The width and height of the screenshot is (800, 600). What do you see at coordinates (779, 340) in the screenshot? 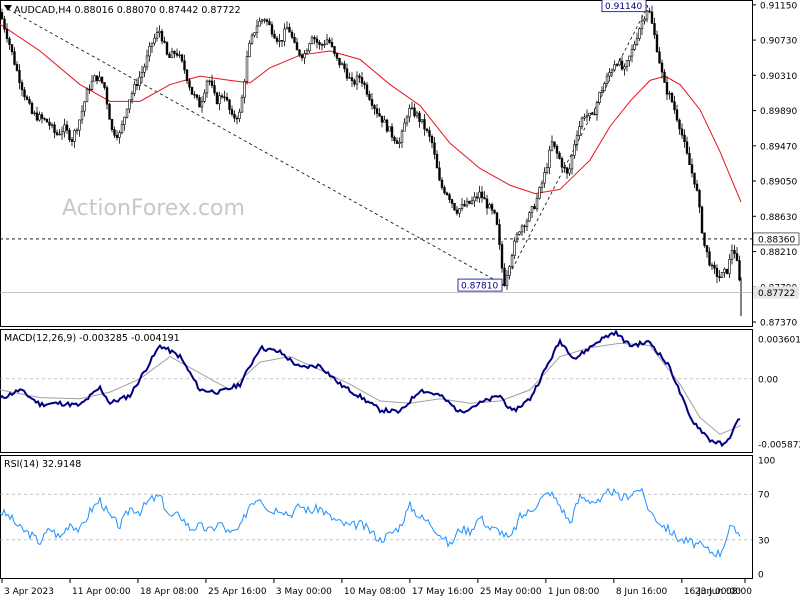
I see `macd-y-tick-label: 0.003601` at bounding box center [779, 340].